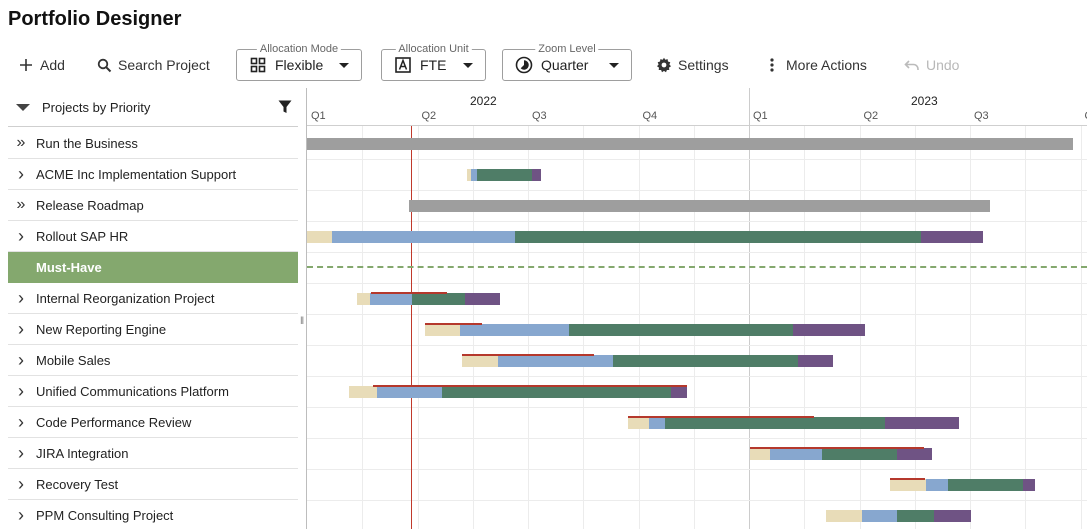  I want to click on project-row: » Release Roadmap, so click(153, 205).